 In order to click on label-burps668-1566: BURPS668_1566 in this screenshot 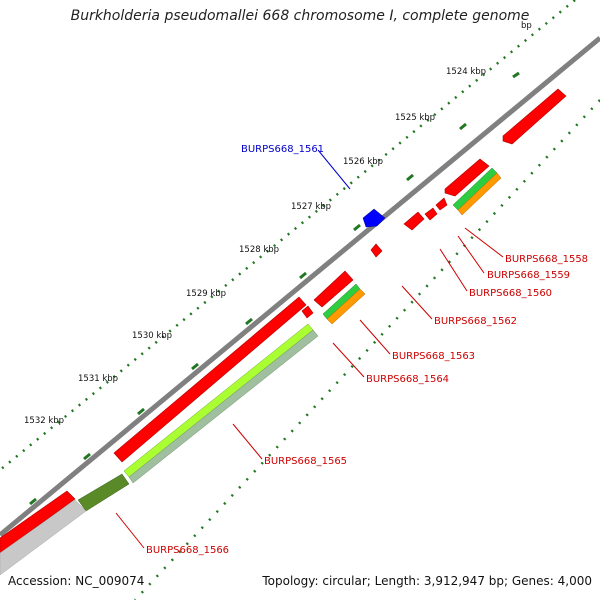, I will do `click(187, 550)`.